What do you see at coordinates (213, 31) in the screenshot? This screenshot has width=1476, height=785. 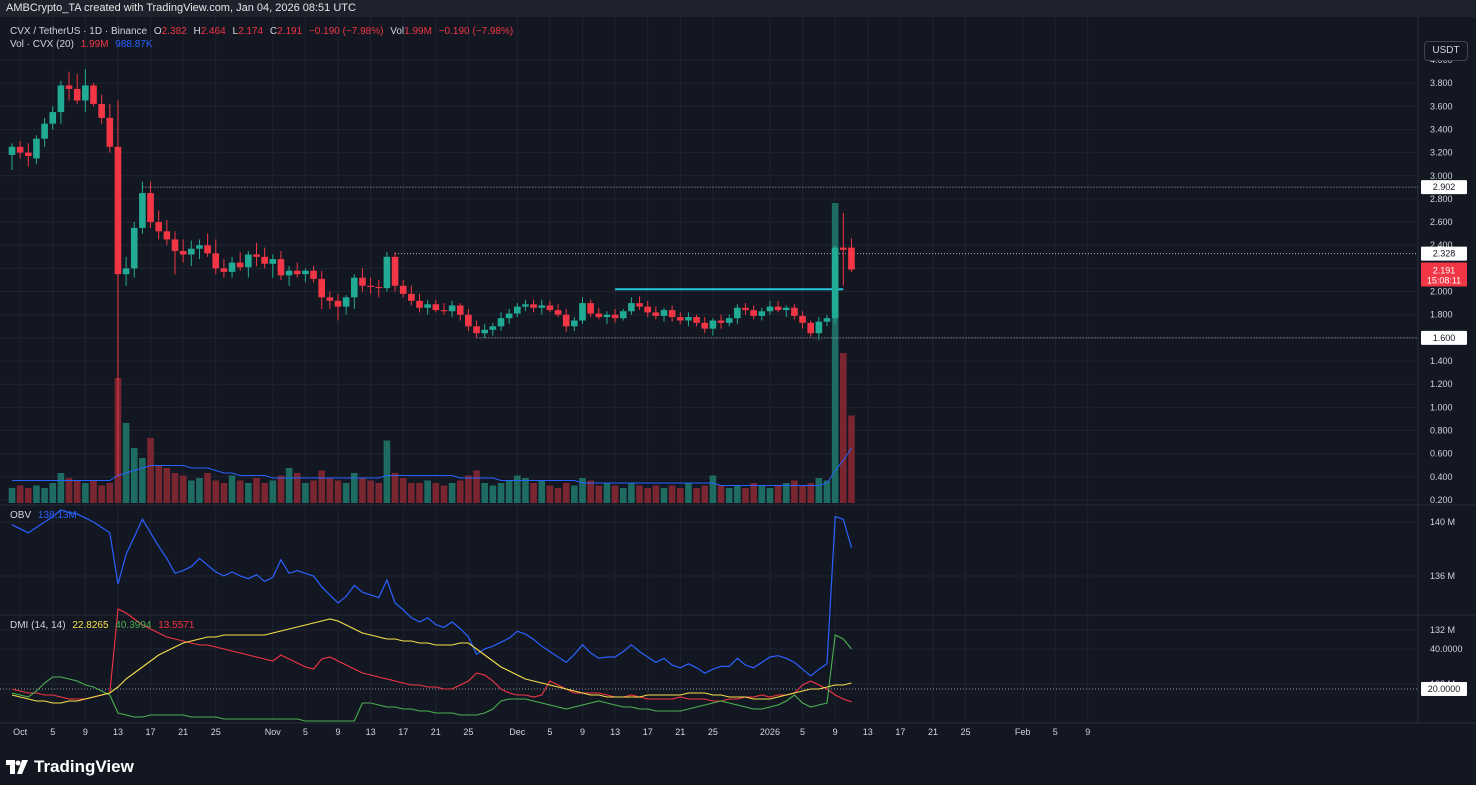 I see `ohlc-high-value: 2.464` at bounding box center [213, 31].